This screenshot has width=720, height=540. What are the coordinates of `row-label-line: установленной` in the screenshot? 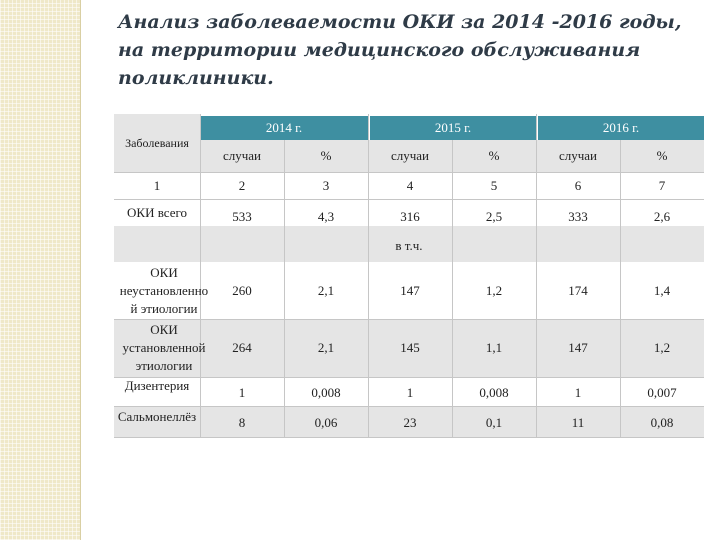 It's located at (164, 347).